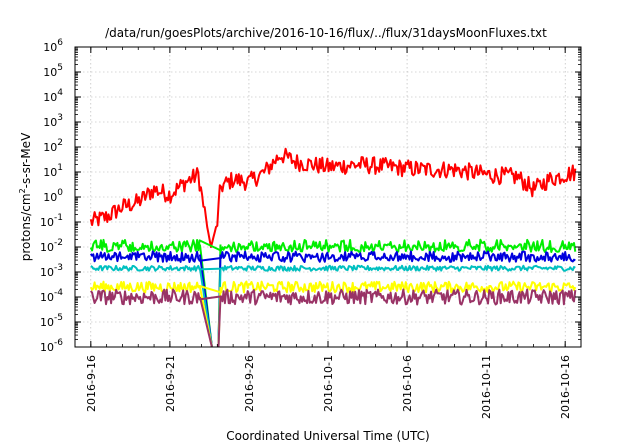  I want to click on y-tick-label: 10⁻⁴, so click(51, 296).